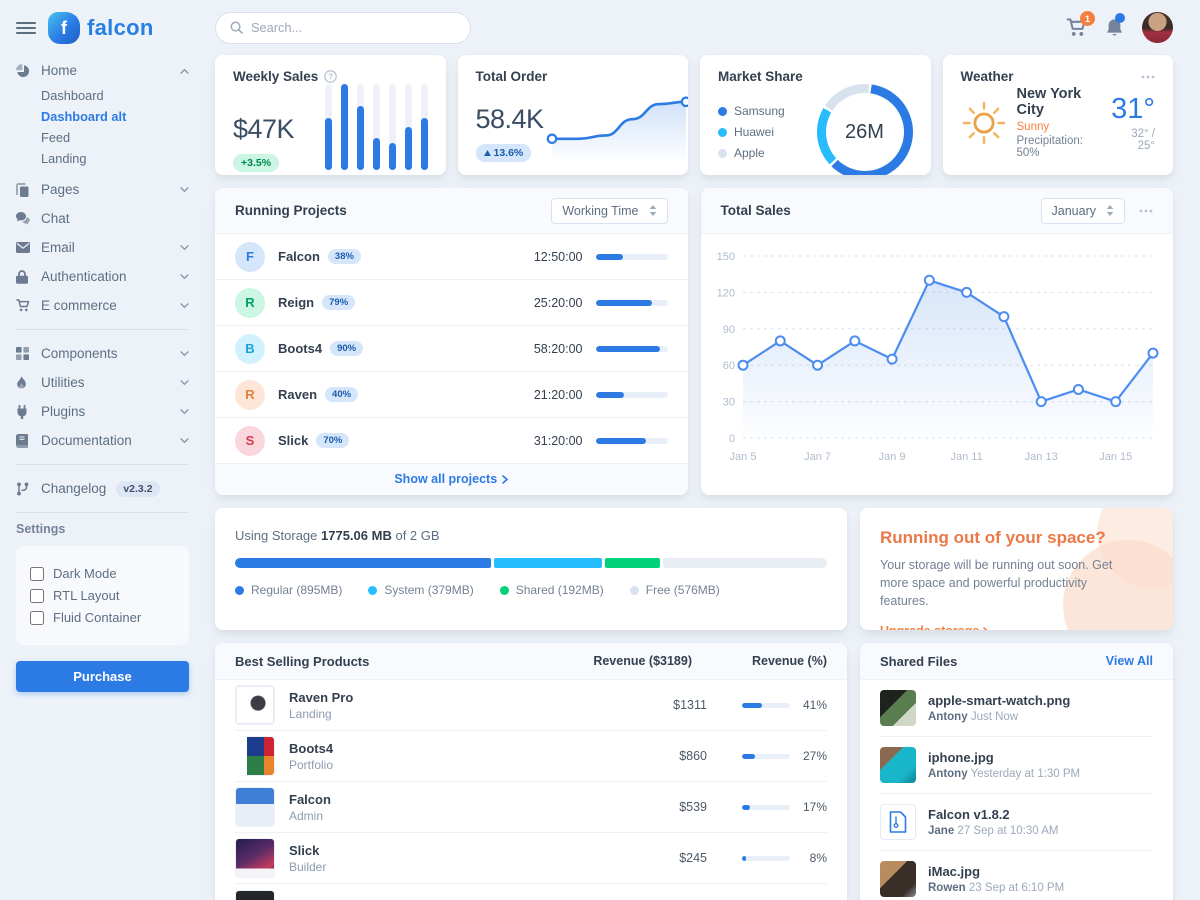 Image resolution: width=1200 pixels, height=900 pixels. What do you see at coordinates (531, 756) in the screenshot?
I see `product-row-boots4: Boots4 Portfolio $860 27%` at bounding box center [531, 756].